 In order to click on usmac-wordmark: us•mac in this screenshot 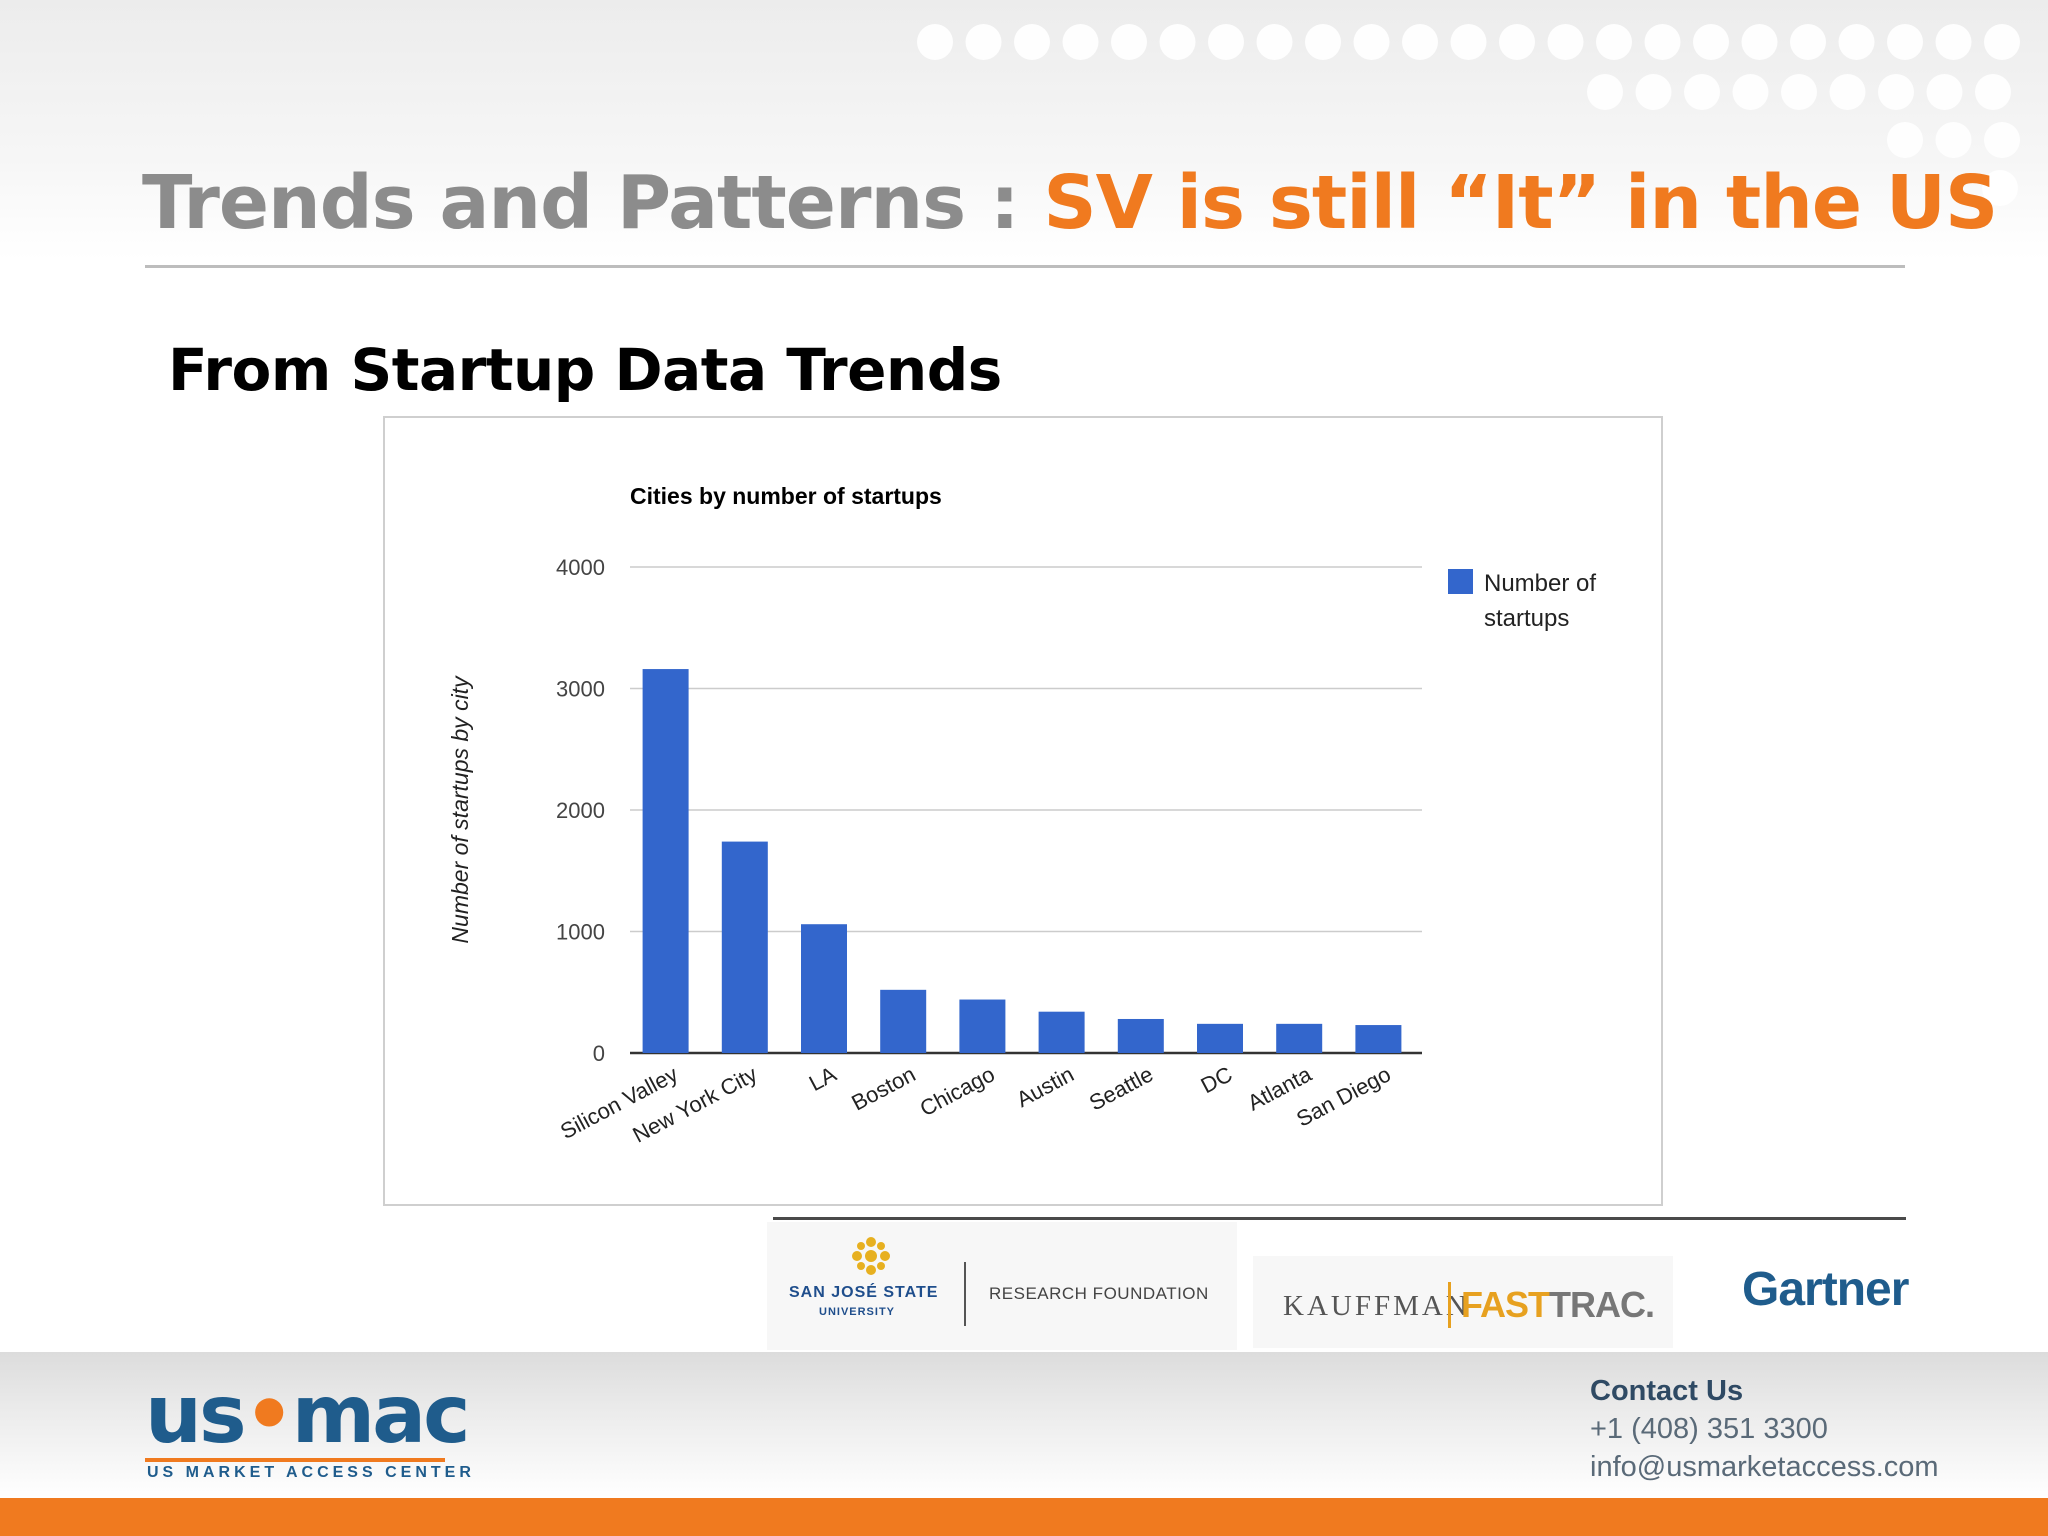, I will do `click(308, 1414)`.